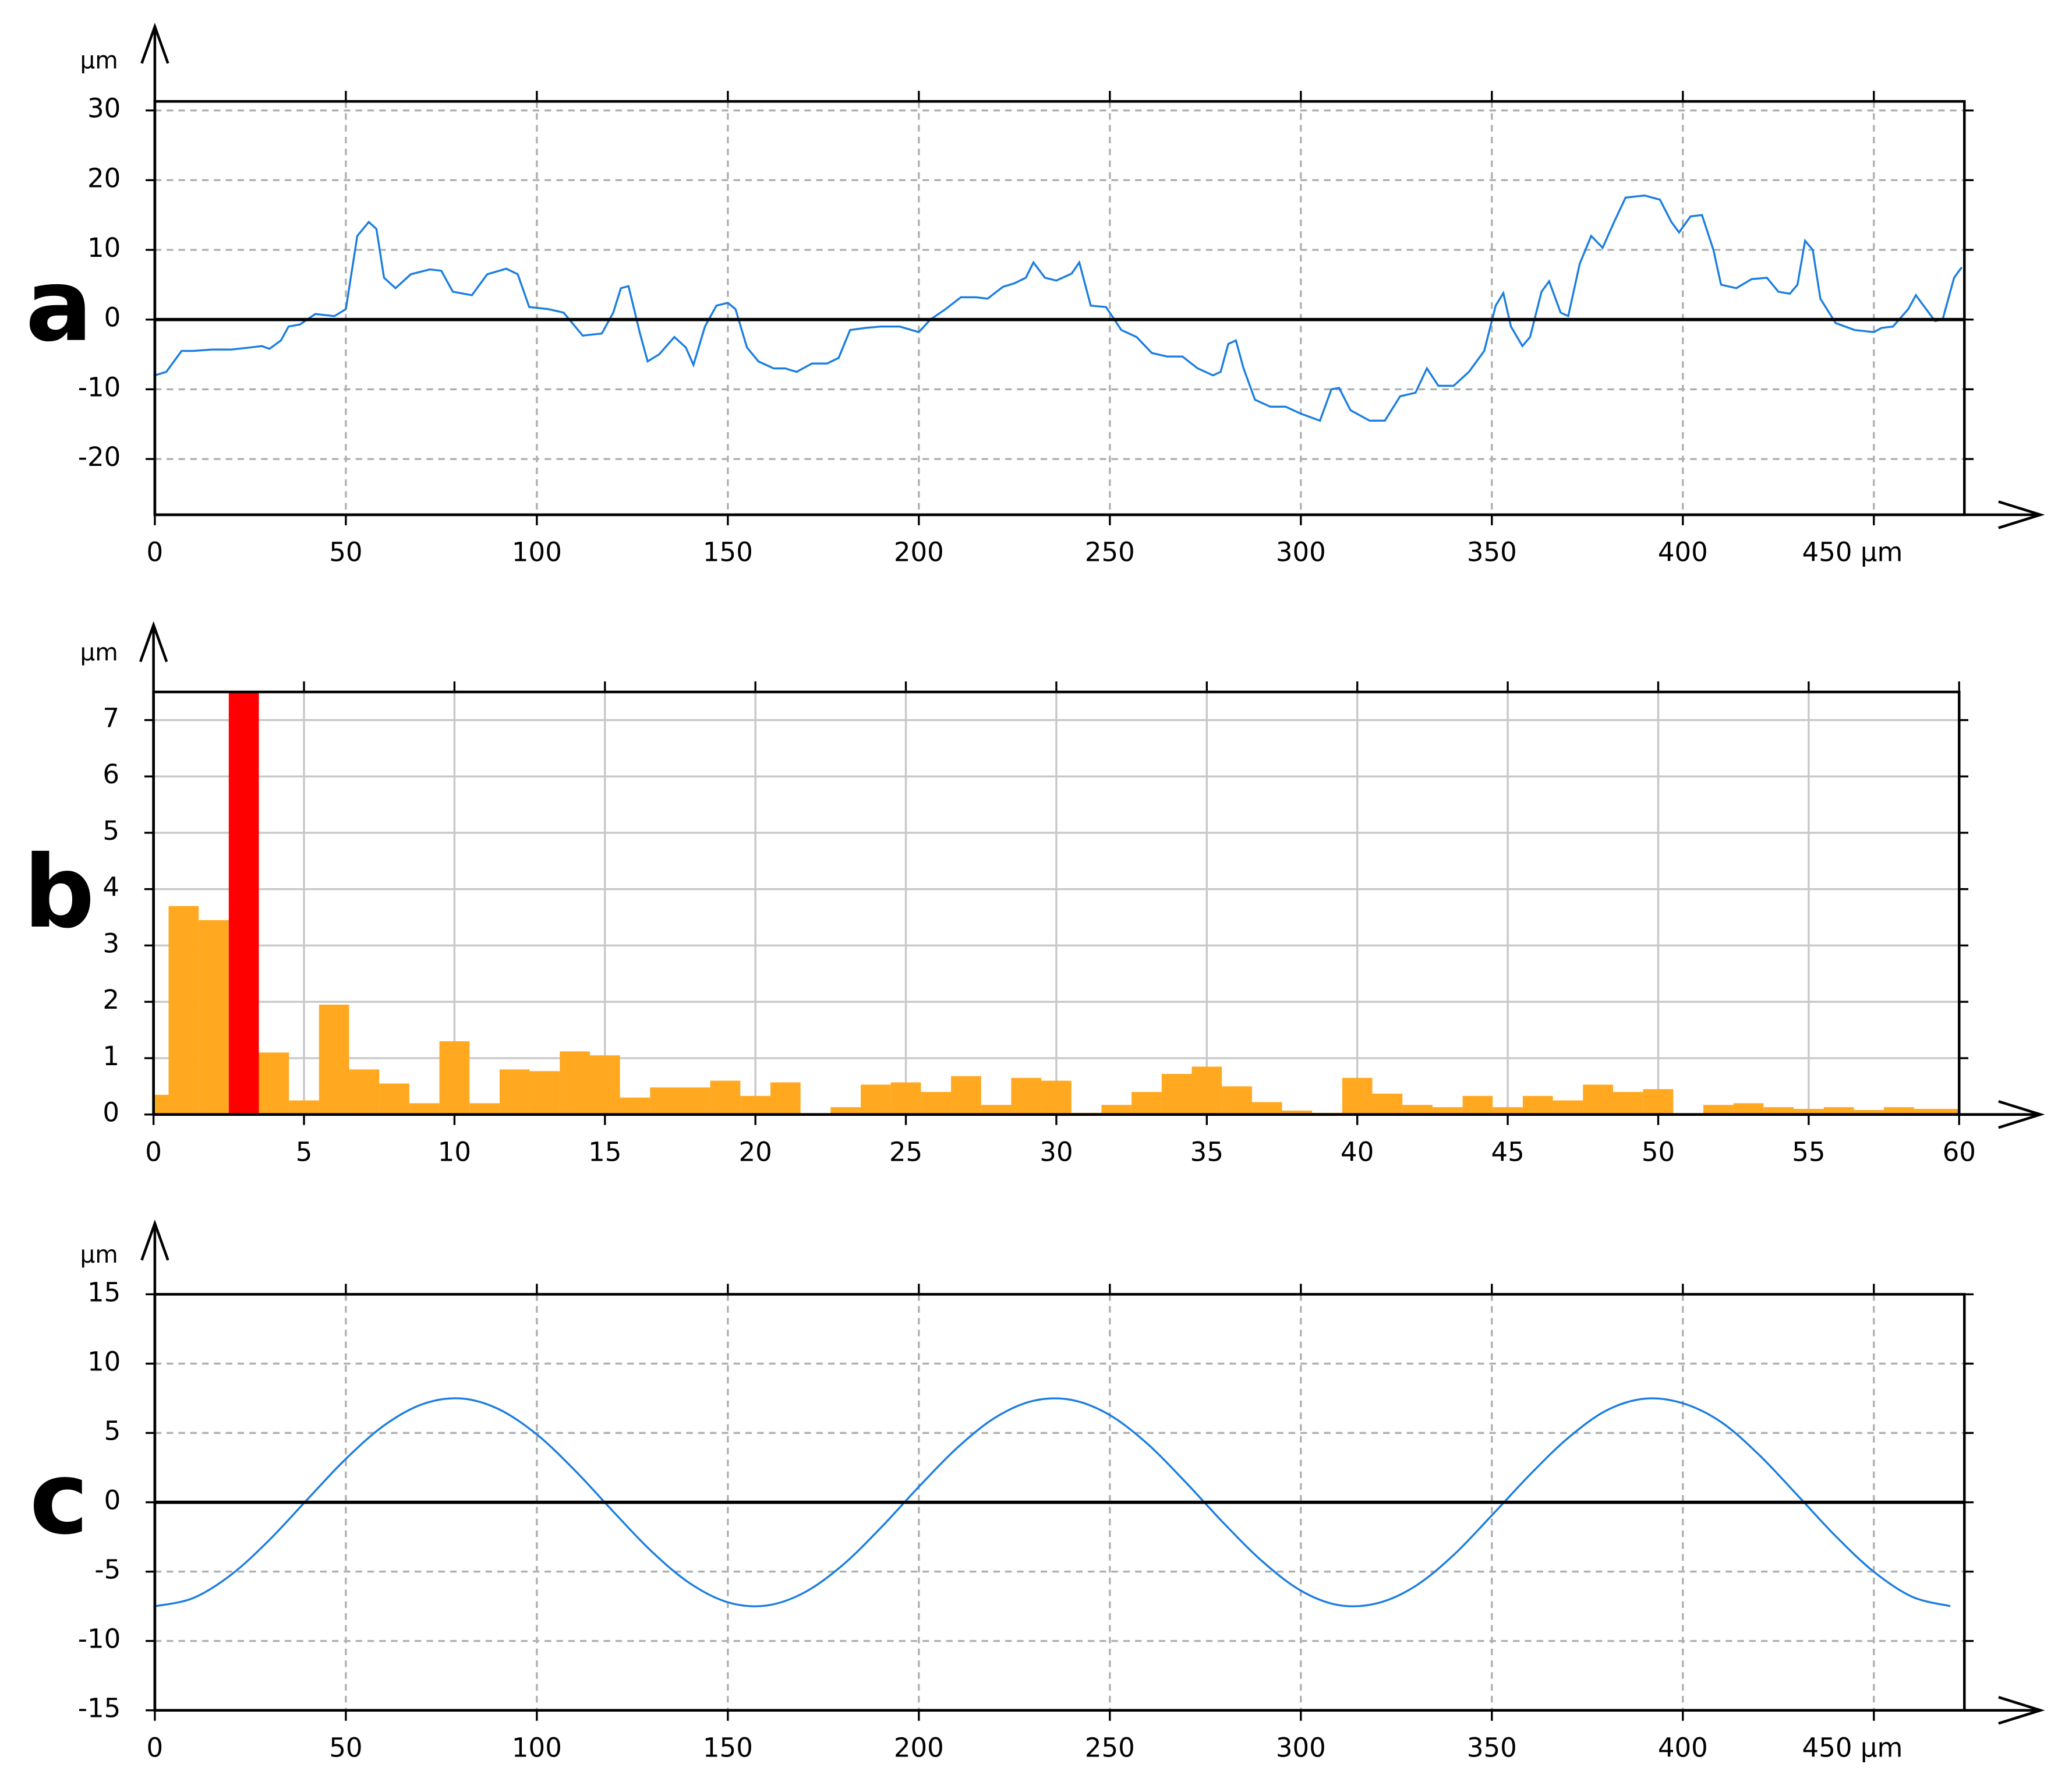 The image size is (2051, 1792). What do you see at coordinates (110, 887) in the screenshot?
I see `y-tick-label: 4` at bounding box center [110, 887].